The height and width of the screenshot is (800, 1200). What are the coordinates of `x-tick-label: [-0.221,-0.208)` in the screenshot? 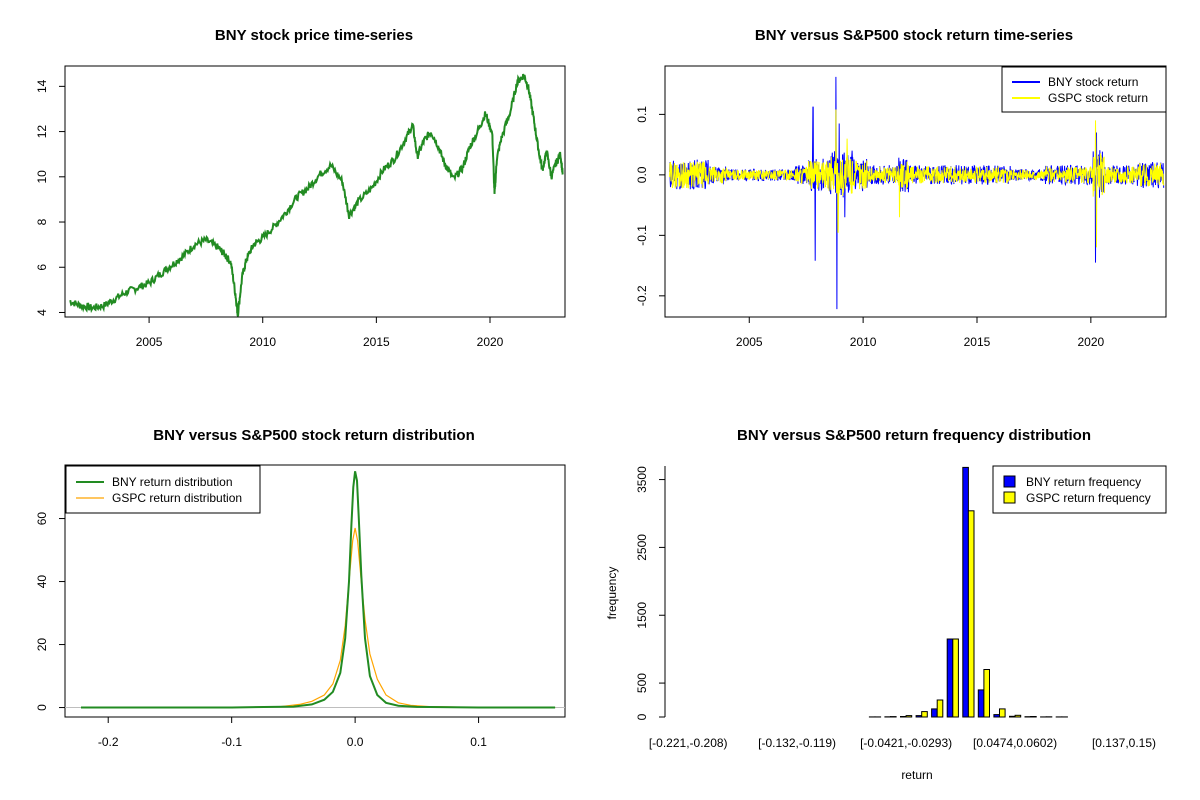 It's located at (688, 743).